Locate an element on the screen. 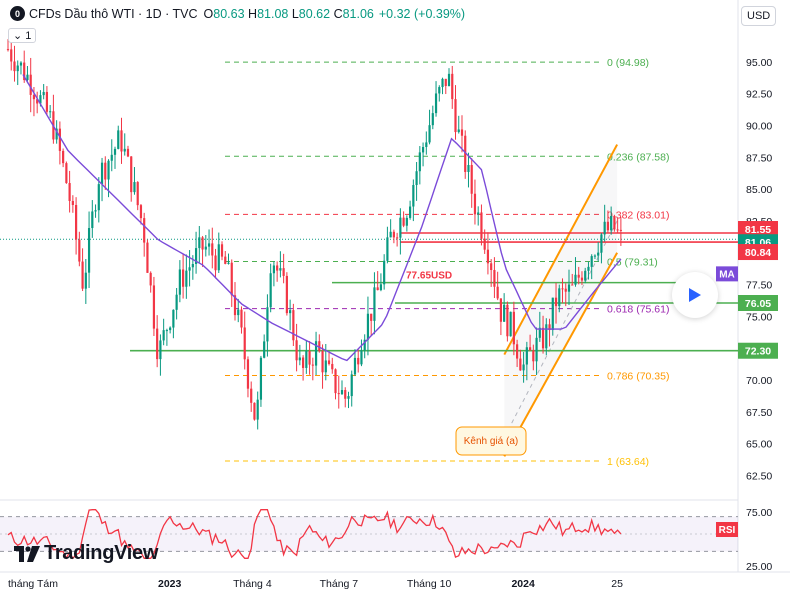  price-tag-76-05: 76.05 is located at coordinates (758, 304).